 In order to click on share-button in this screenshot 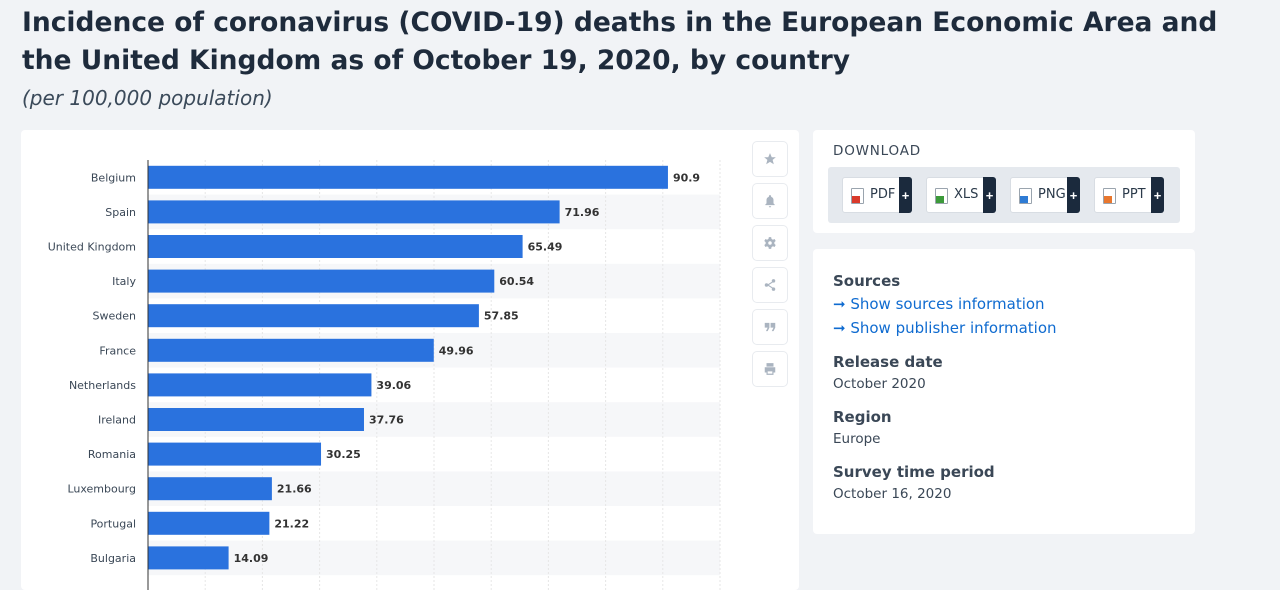, I will do `click(770, 285)`.